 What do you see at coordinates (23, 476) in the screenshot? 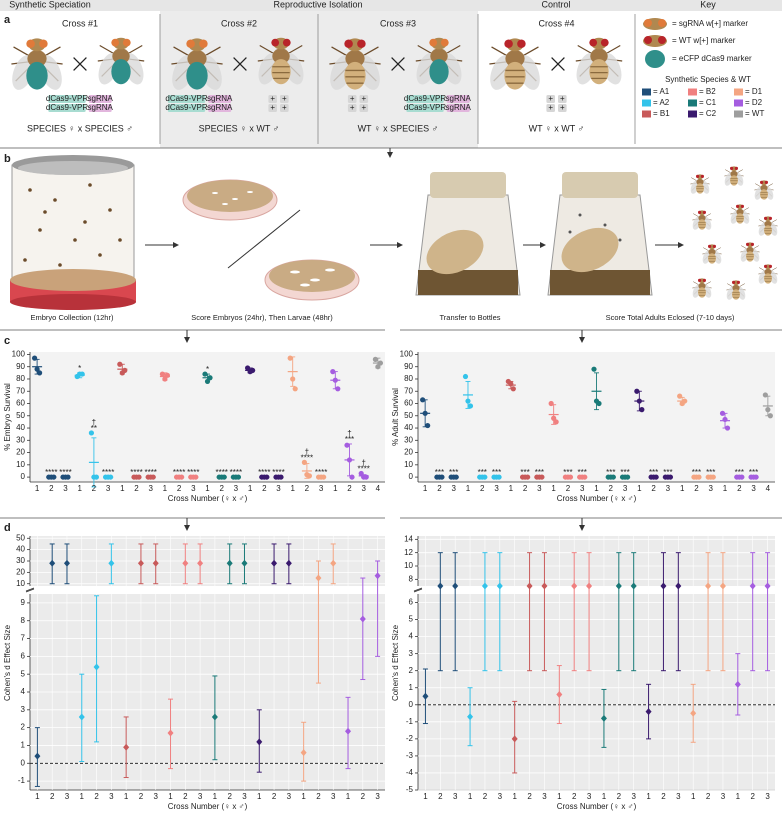
I see `y-tick-label: 0` at bounding box center [23, 476].